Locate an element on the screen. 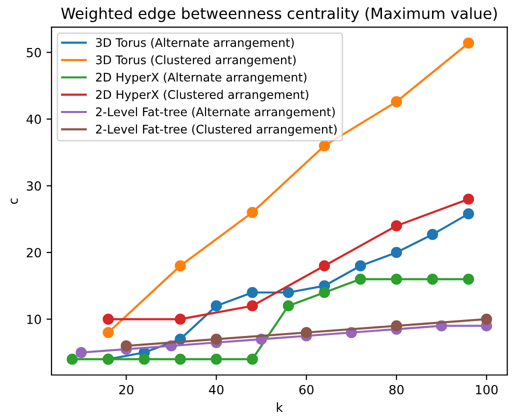 The height and width of the screenshot is (419, 515). y-tick-label: 50 is located at coordinates (33, 53).